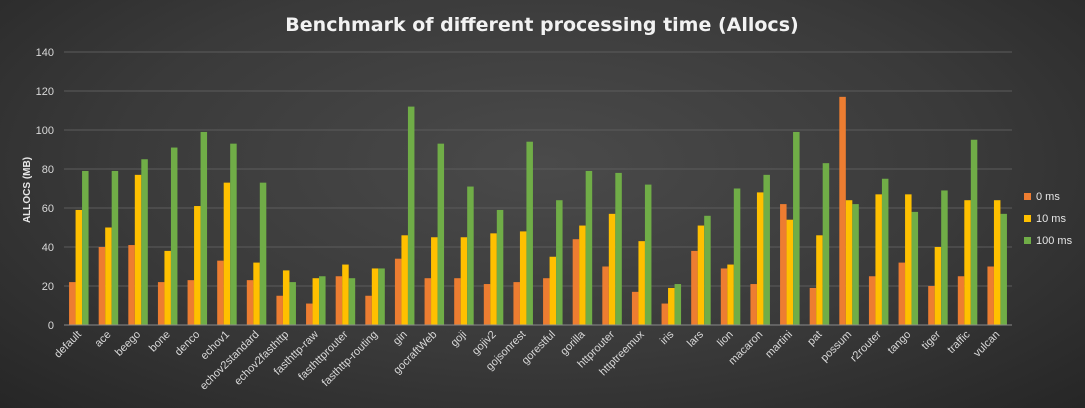 The image size is (1085, 408). What do you see at coordinates (322, 300) in the screenshot?
I see `bar-fasthttp-raw-100ms` at bounding box center [322, 300].